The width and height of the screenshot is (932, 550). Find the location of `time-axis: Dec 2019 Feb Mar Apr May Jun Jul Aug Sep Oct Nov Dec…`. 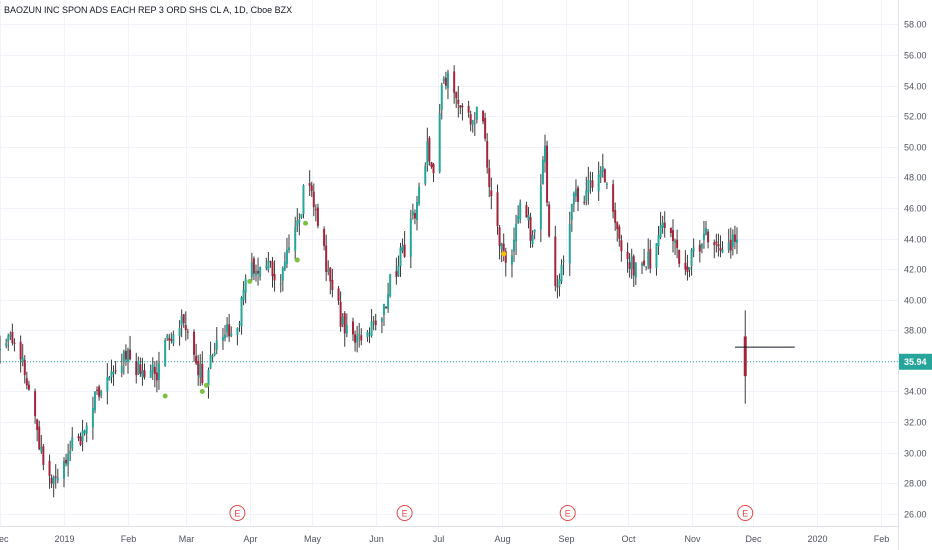

time-axis: Dec 2019 Feb Mar Apr May Jun Jul Aug Sep Oct Nov Dec… is located at coordinates (444, 539).